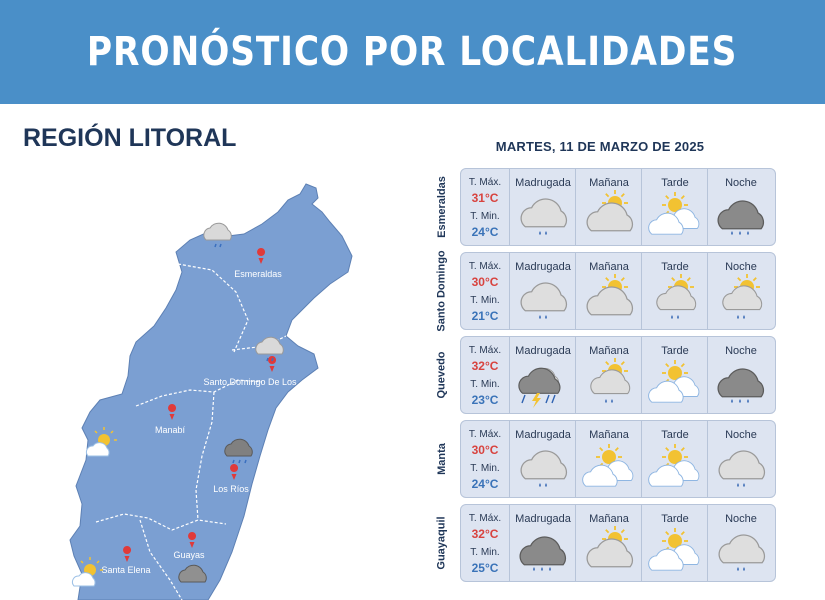 This screenshot has height=600, width=825. I want to click on max-temp-value: 31°C, so click(485, 198).